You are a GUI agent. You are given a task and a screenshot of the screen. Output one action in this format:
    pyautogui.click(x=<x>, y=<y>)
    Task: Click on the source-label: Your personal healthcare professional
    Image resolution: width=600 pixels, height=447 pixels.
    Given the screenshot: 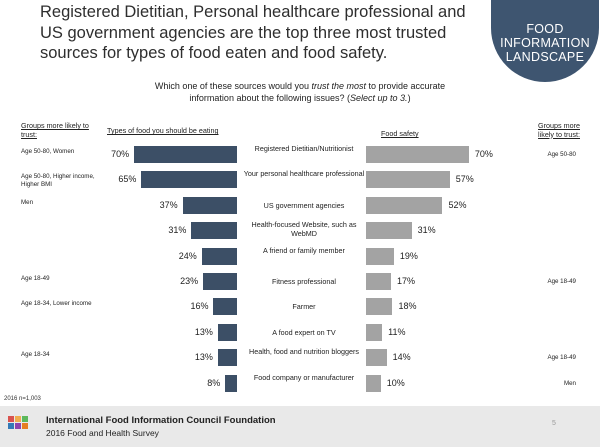 What is the action you would take?
    pyautogui.click(x=304, y=174)
    